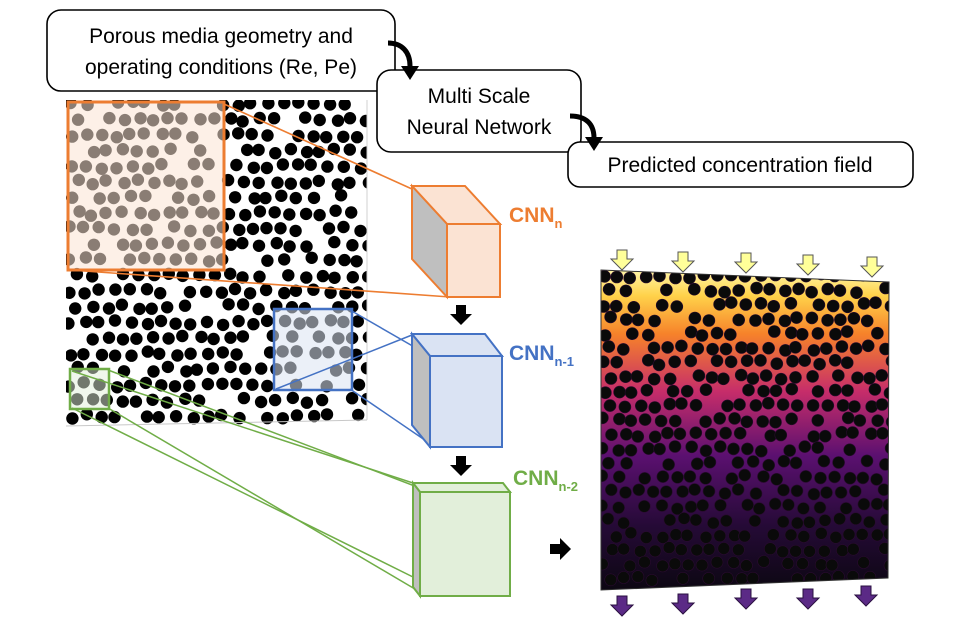 Image resolution: width=960 pixels, height=624 pixels. I want to click on output-box: Predicted concentration field, so click(740, 164).